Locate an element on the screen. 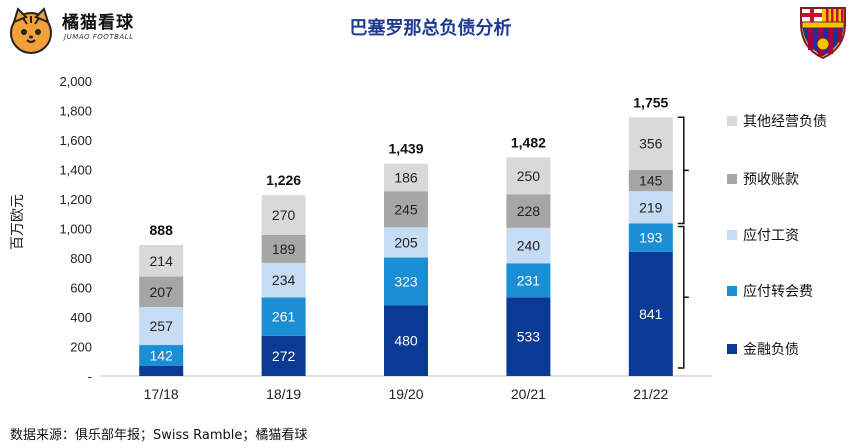 The image size is (861, 448). legend-label: 其他经营负债 is located at coordinates (785, 122).